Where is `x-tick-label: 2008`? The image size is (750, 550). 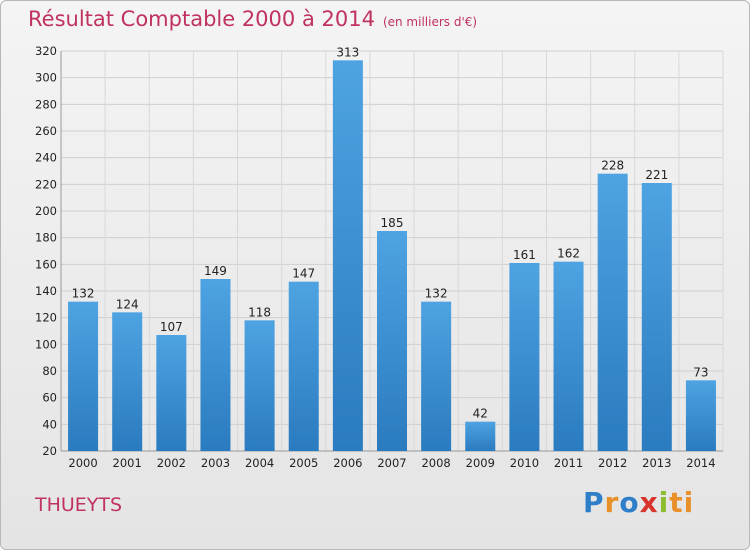 x-tick-label: 2008 is located at coordinates (435, 463).